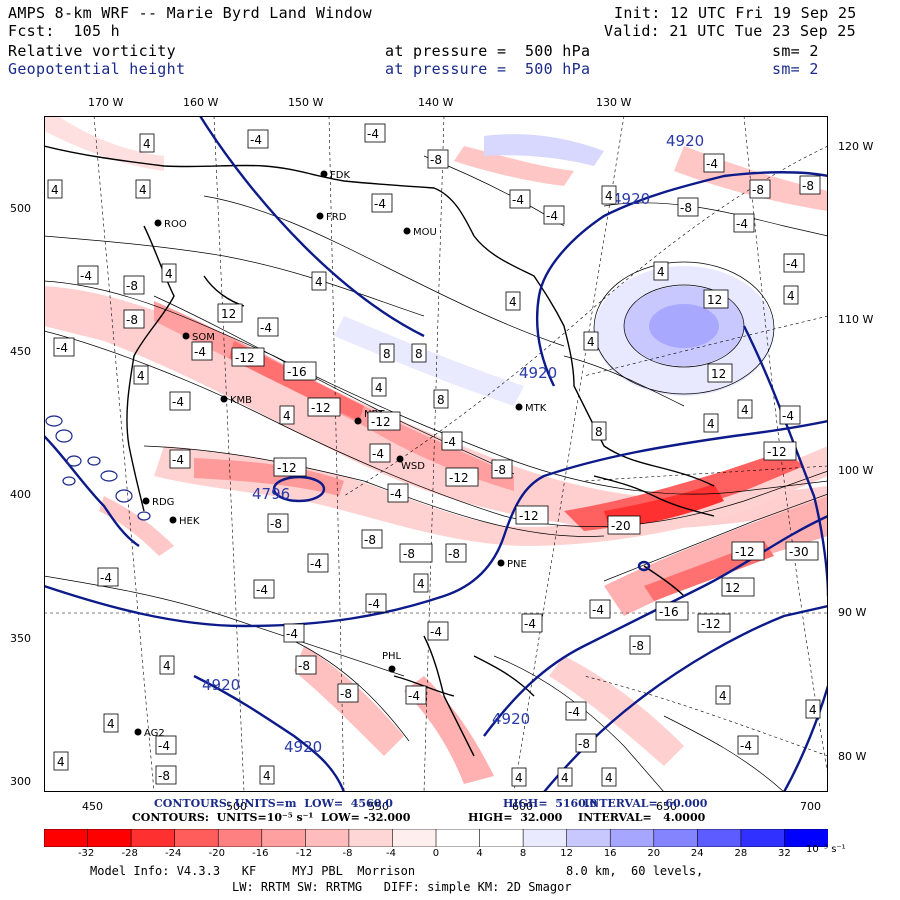 The width and height of the screenshot is (900, 900). Describe the element at coordinates (20, 494) in the screenshot. I see `y-axis-label: 400` at that location.